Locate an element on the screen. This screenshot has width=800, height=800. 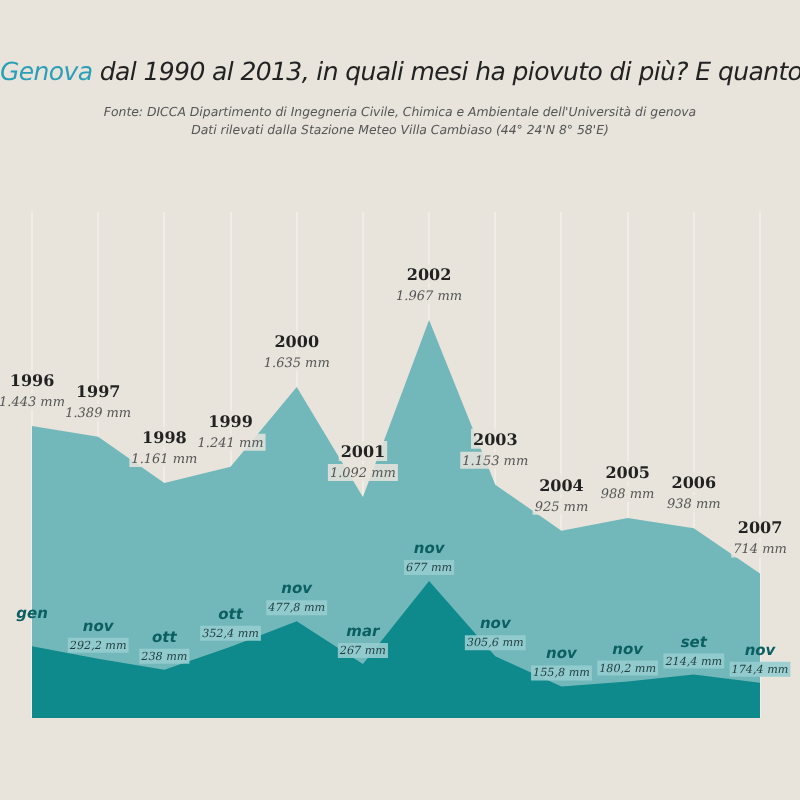
x-tick-label: 2001 is located at coordinates (363, 450).